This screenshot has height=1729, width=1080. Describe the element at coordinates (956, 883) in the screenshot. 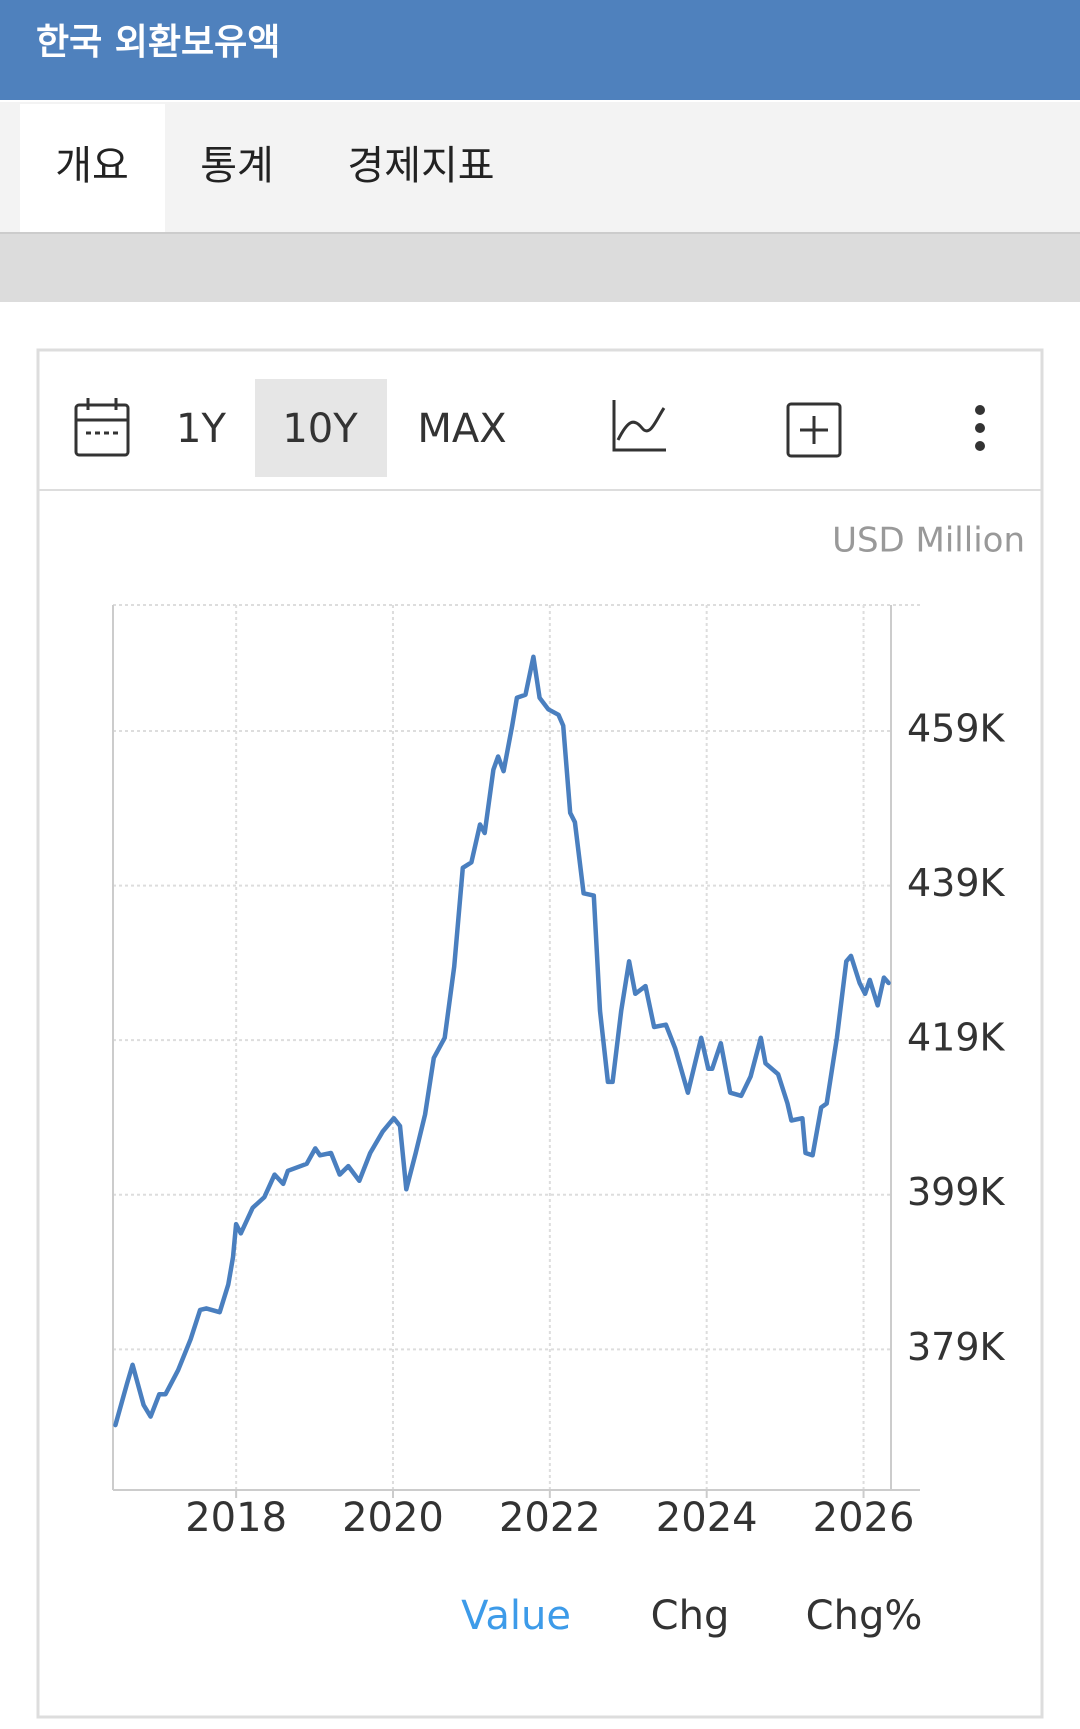

I see `y-tick-label: 439K` at that location.